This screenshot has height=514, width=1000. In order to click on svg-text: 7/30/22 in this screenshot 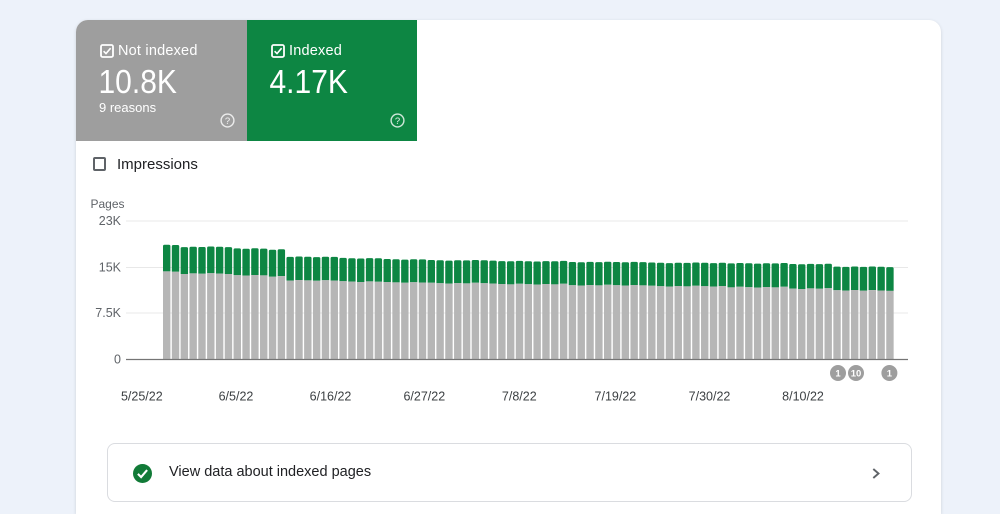, I will do `click(710, 397)`.